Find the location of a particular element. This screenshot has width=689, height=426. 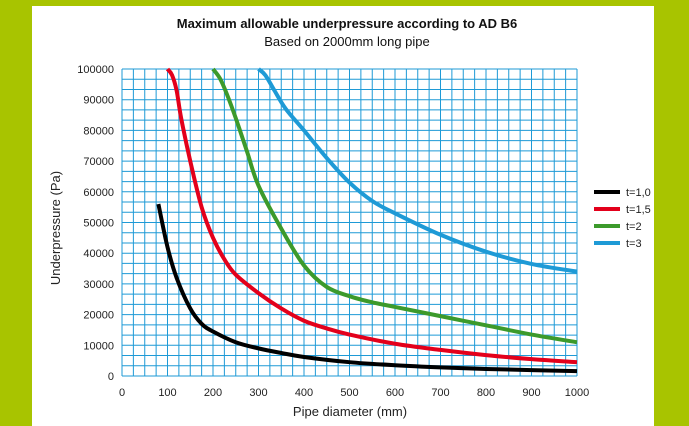

y-tick-label: 80000 is located at coordinates (98, 131).